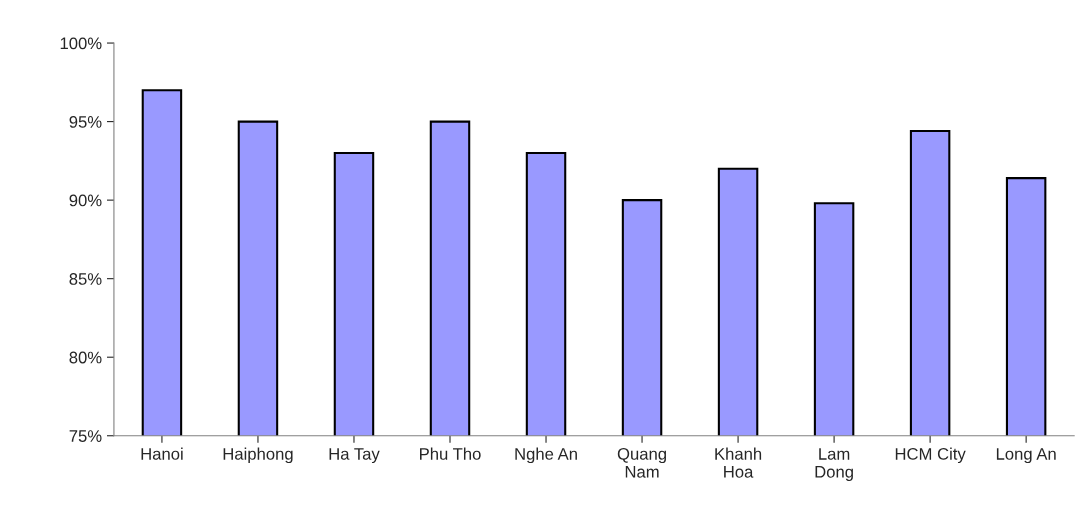 Image resolution: width=1085 pixels, height=525 pixels. I want to click on x-tick-label: Hanoi, so click(162, 453).